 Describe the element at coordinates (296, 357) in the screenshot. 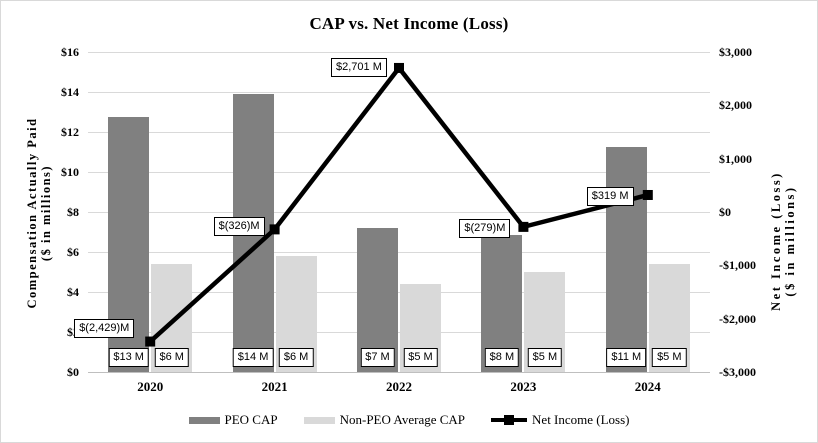

I see `bar-value-label-non-peo-average-cap-2021: $6 M` at that location.